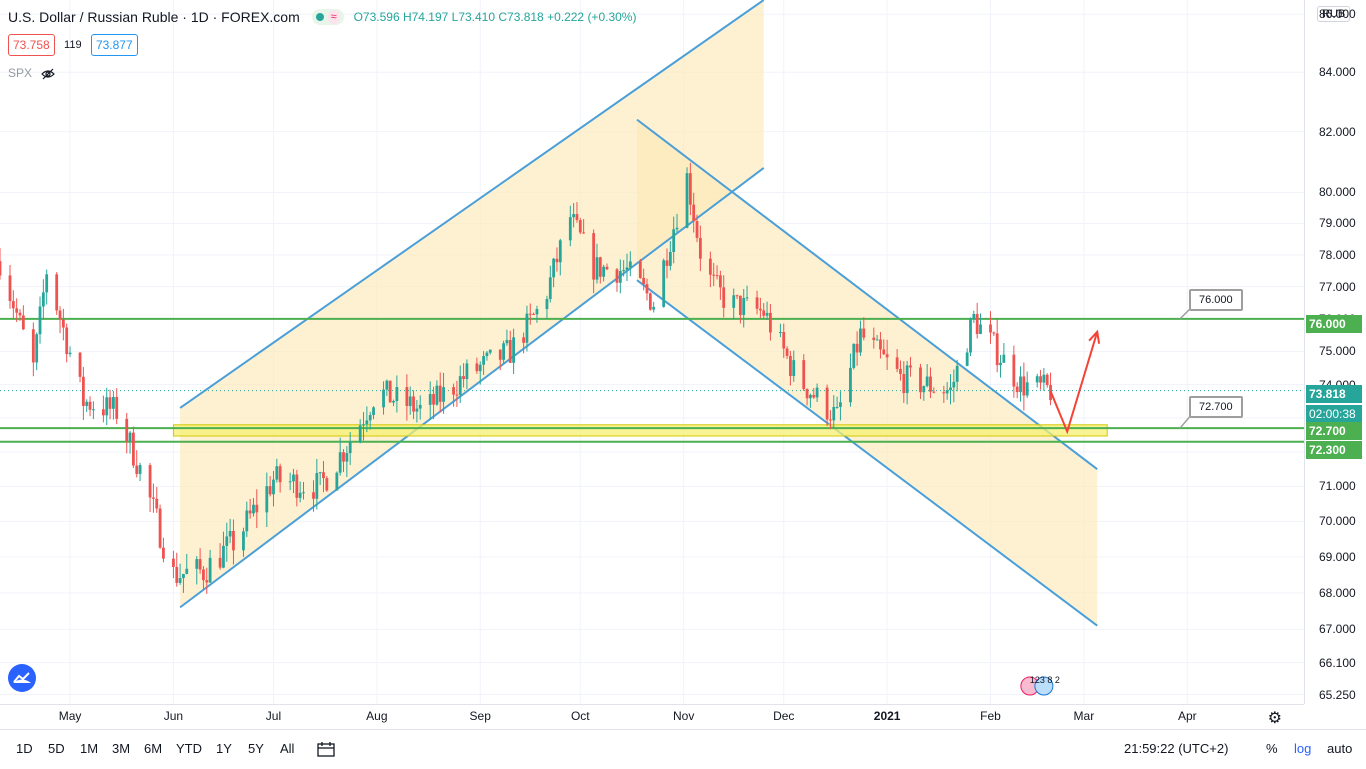  What do you see at coordinates (326, 749) in the screenshot?
I see `compare-chart-icon` at bounding box center [326, 749].